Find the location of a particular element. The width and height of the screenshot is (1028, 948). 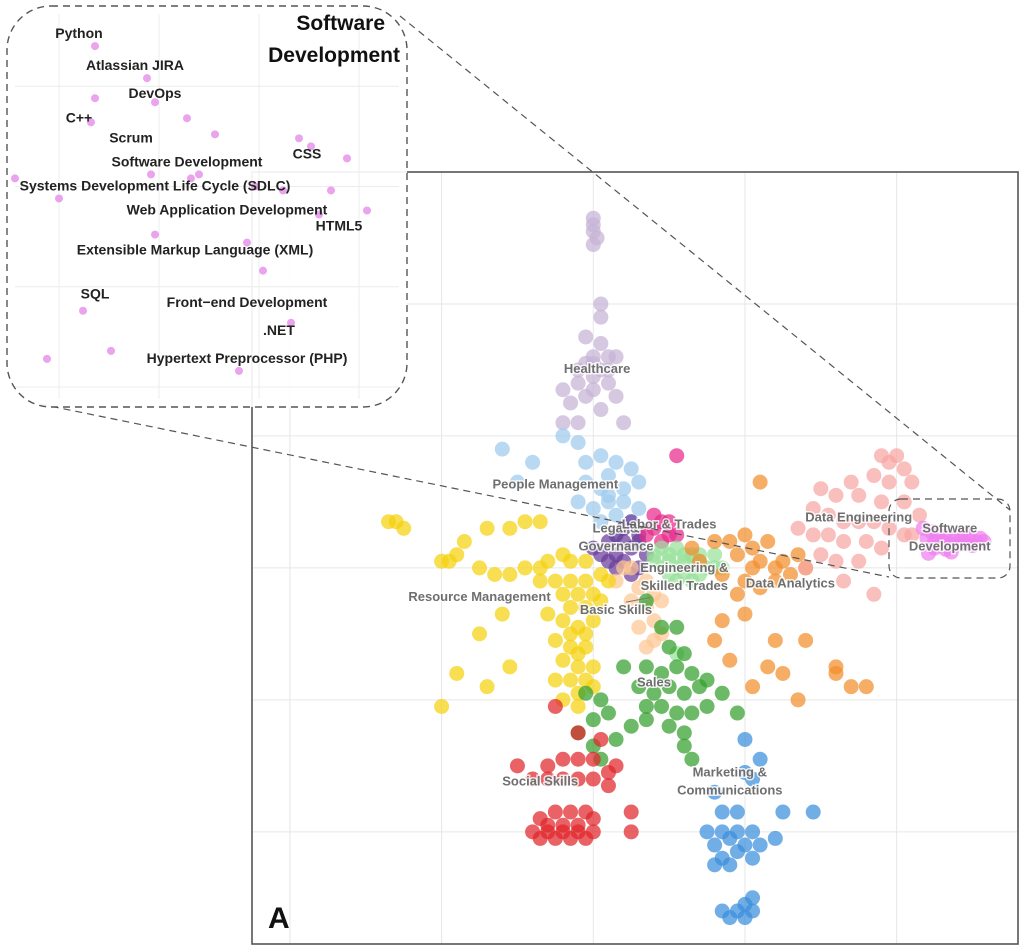

cluster-label-healthcare: Healthcare is located at coordinates (597, 368).